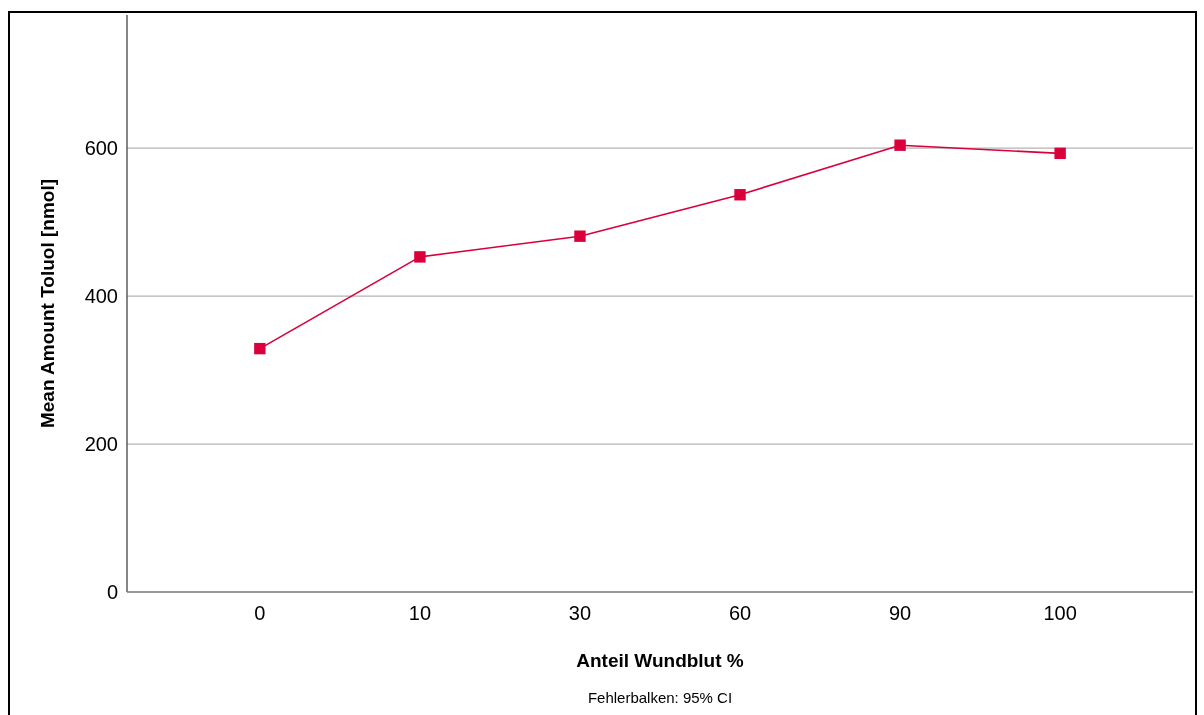 The height and width of the screenshot is (715, 1204). What do you see at coordinates (101, 148) in the screenshot?
I see `y-tick-label: 600` at bounding box center [101, 148].